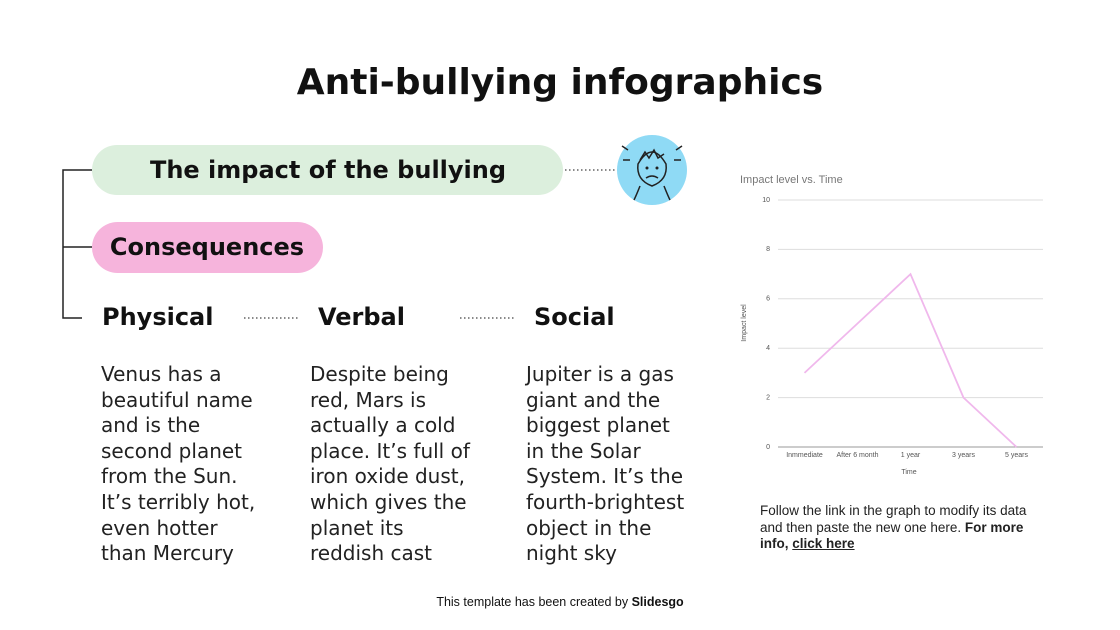  Describe the element at coordinates (368, 399) in the screenshot. I see `column-text-line: red, Mars is` at that location.